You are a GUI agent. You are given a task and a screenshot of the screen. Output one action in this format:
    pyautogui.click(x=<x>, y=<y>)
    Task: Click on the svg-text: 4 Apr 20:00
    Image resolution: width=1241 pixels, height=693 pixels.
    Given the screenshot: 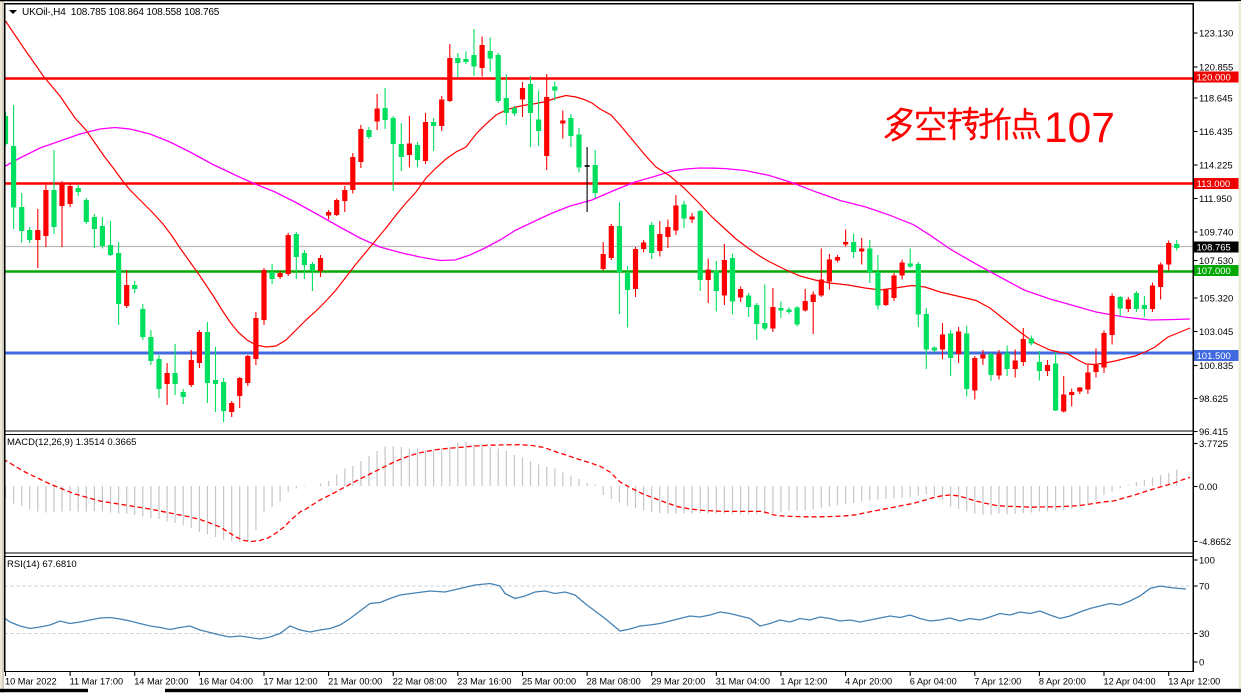 What is the action you would take?
    pyautogui.click(x=868, y=682)
    